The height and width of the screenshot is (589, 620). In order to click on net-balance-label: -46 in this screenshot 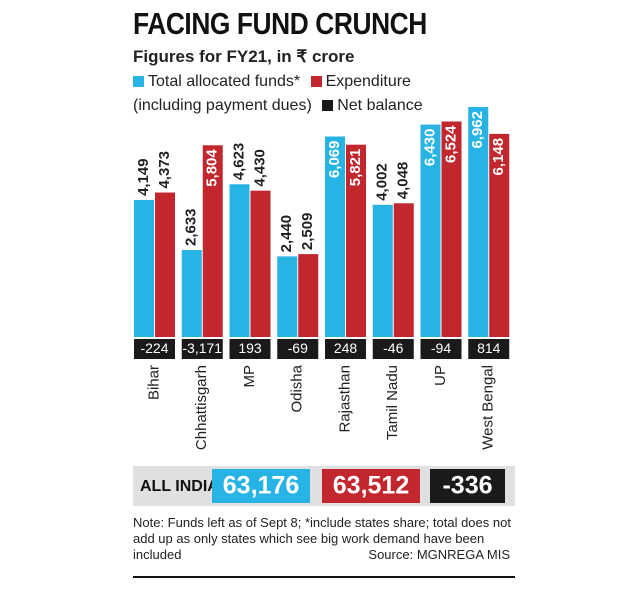, I will do `click(393, 348)`.